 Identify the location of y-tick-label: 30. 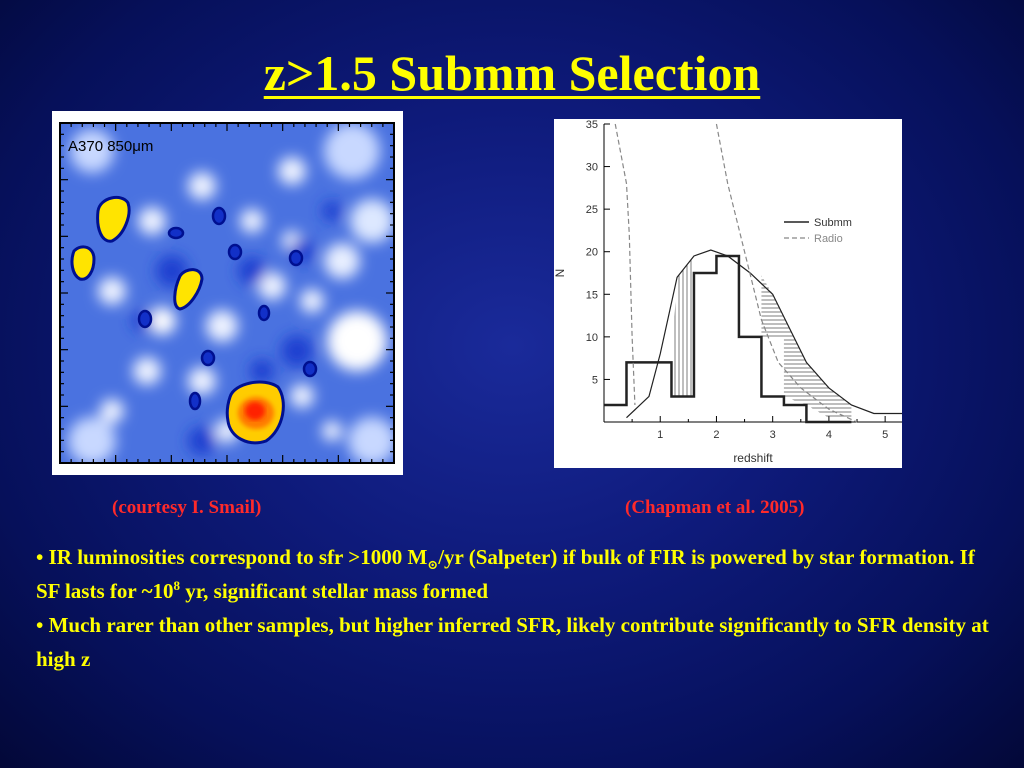
(592, 168).